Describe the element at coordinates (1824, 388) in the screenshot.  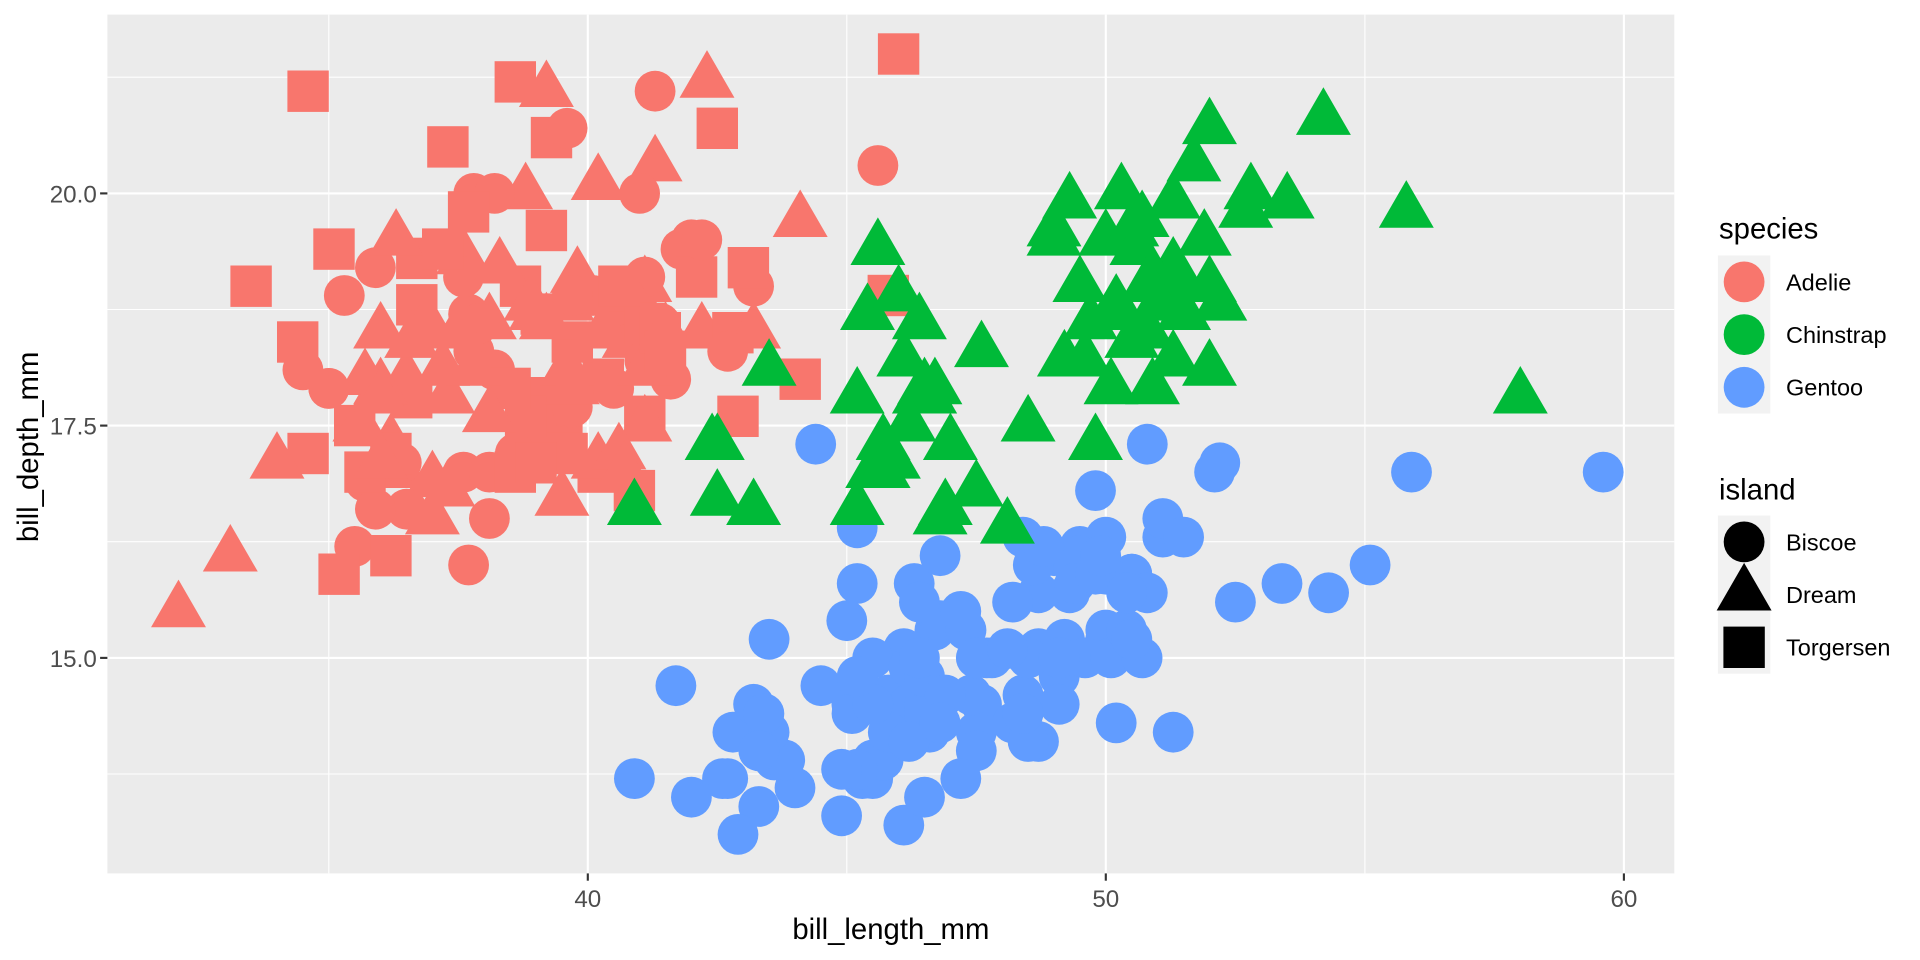
I see `svg-text: Gentoo` at that location.